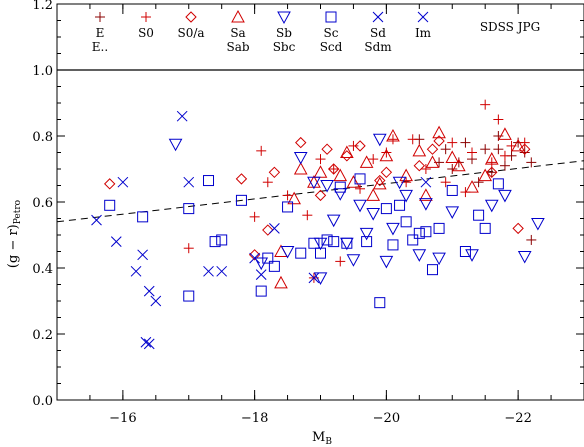 The height and width of the screenshot is (447, 584). What do you see at coordinates (423, 17) in the screenshot?
I see `legend-marker` at bounding box center [423, 17].